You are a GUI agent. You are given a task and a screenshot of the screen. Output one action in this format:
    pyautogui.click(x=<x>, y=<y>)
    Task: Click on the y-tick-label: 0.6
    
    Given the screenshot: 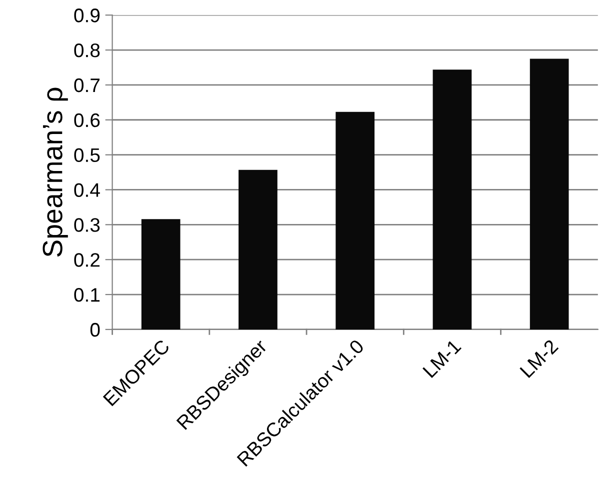 What is the action you would take?
    pyautogui.click(x=87, y=120)
    